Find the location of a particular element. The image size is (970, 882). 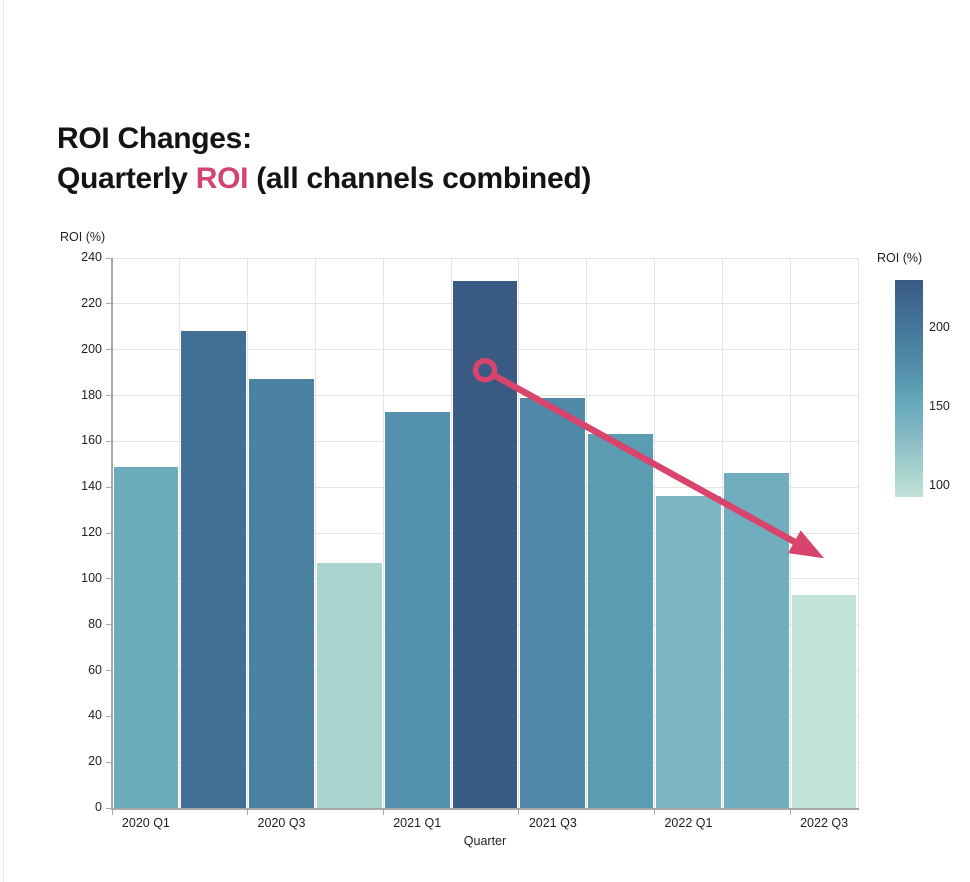

y-axis-title: ROI (%) is located at coordinates (83, 237).